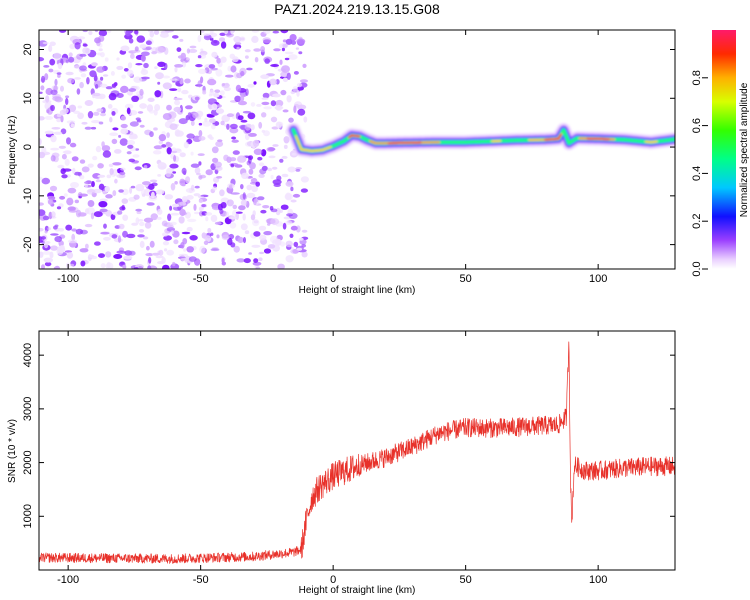 The image size is (750, 600). Describe the element at coordinates (28, 409) in the screenshot. I see `y-tick-label: 3000` at that location.